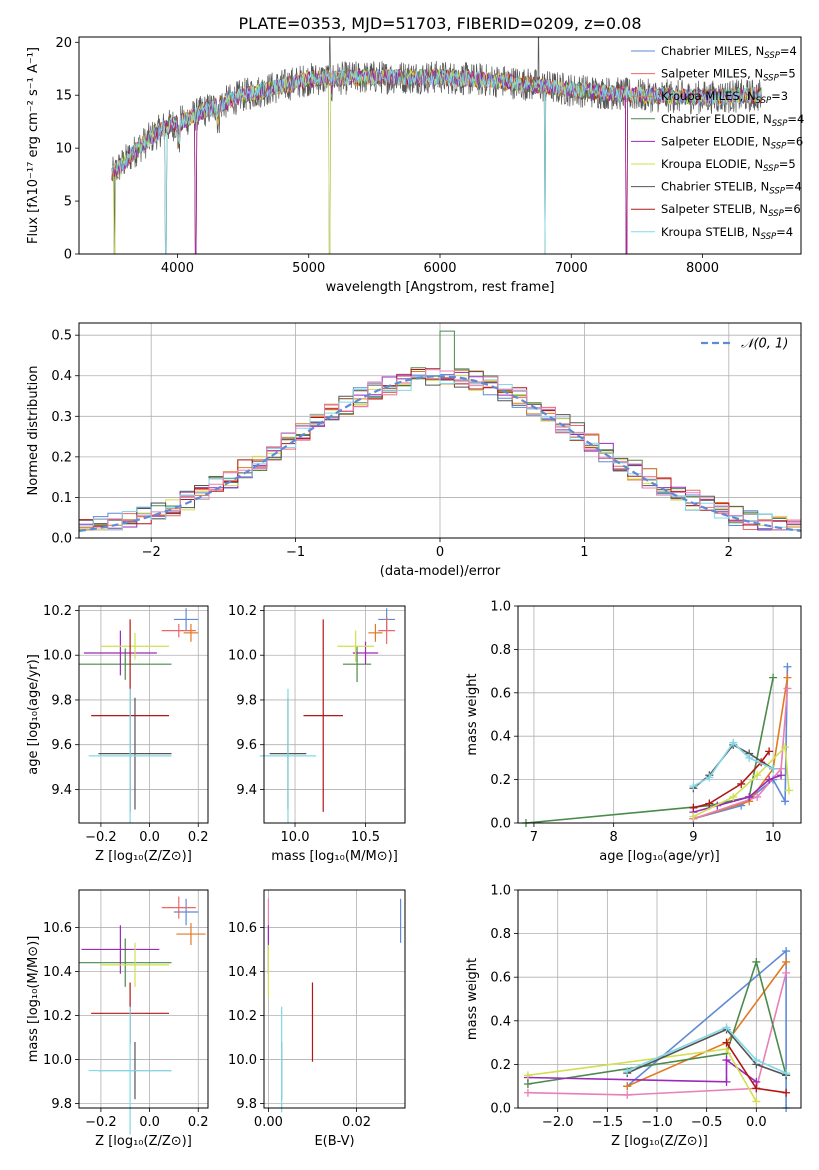  Describe the element at coordinates (657, 744) in the screenshot. I see `plot-area-weight_vs_age` at that location.